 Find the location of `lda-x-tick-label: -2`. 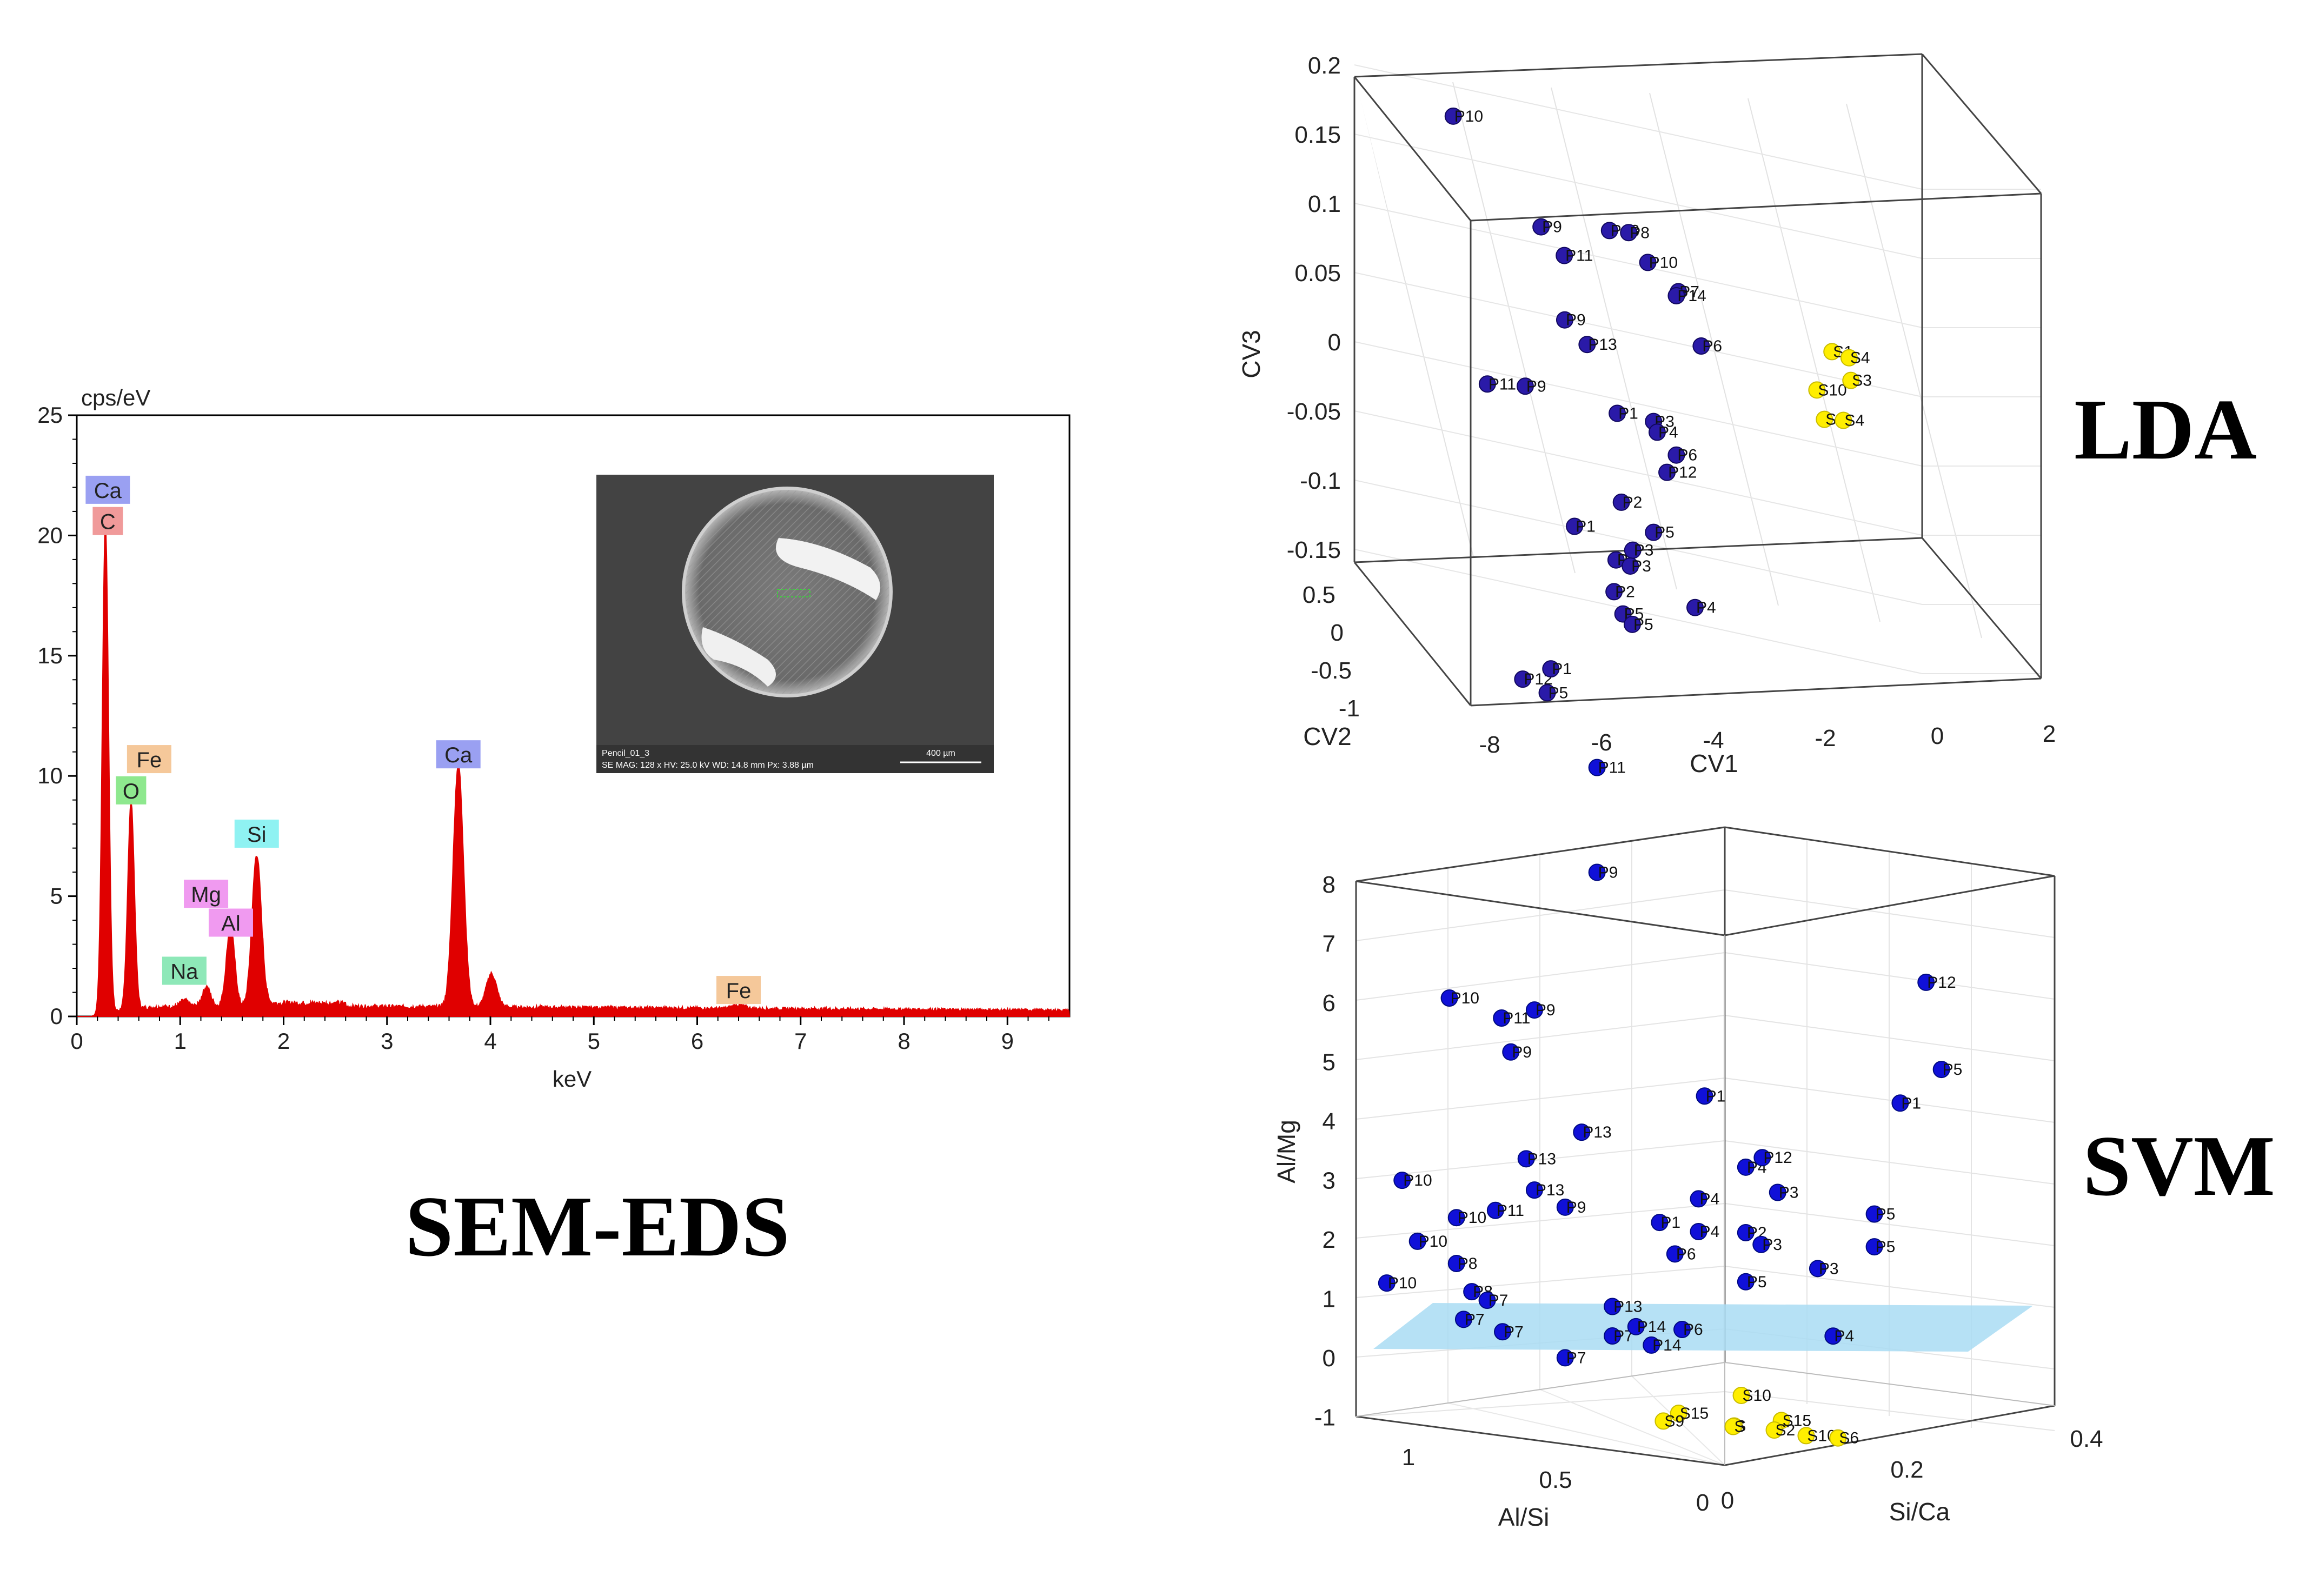

lda-x-tick-label: -2 is located at coordinates (1825, 738).